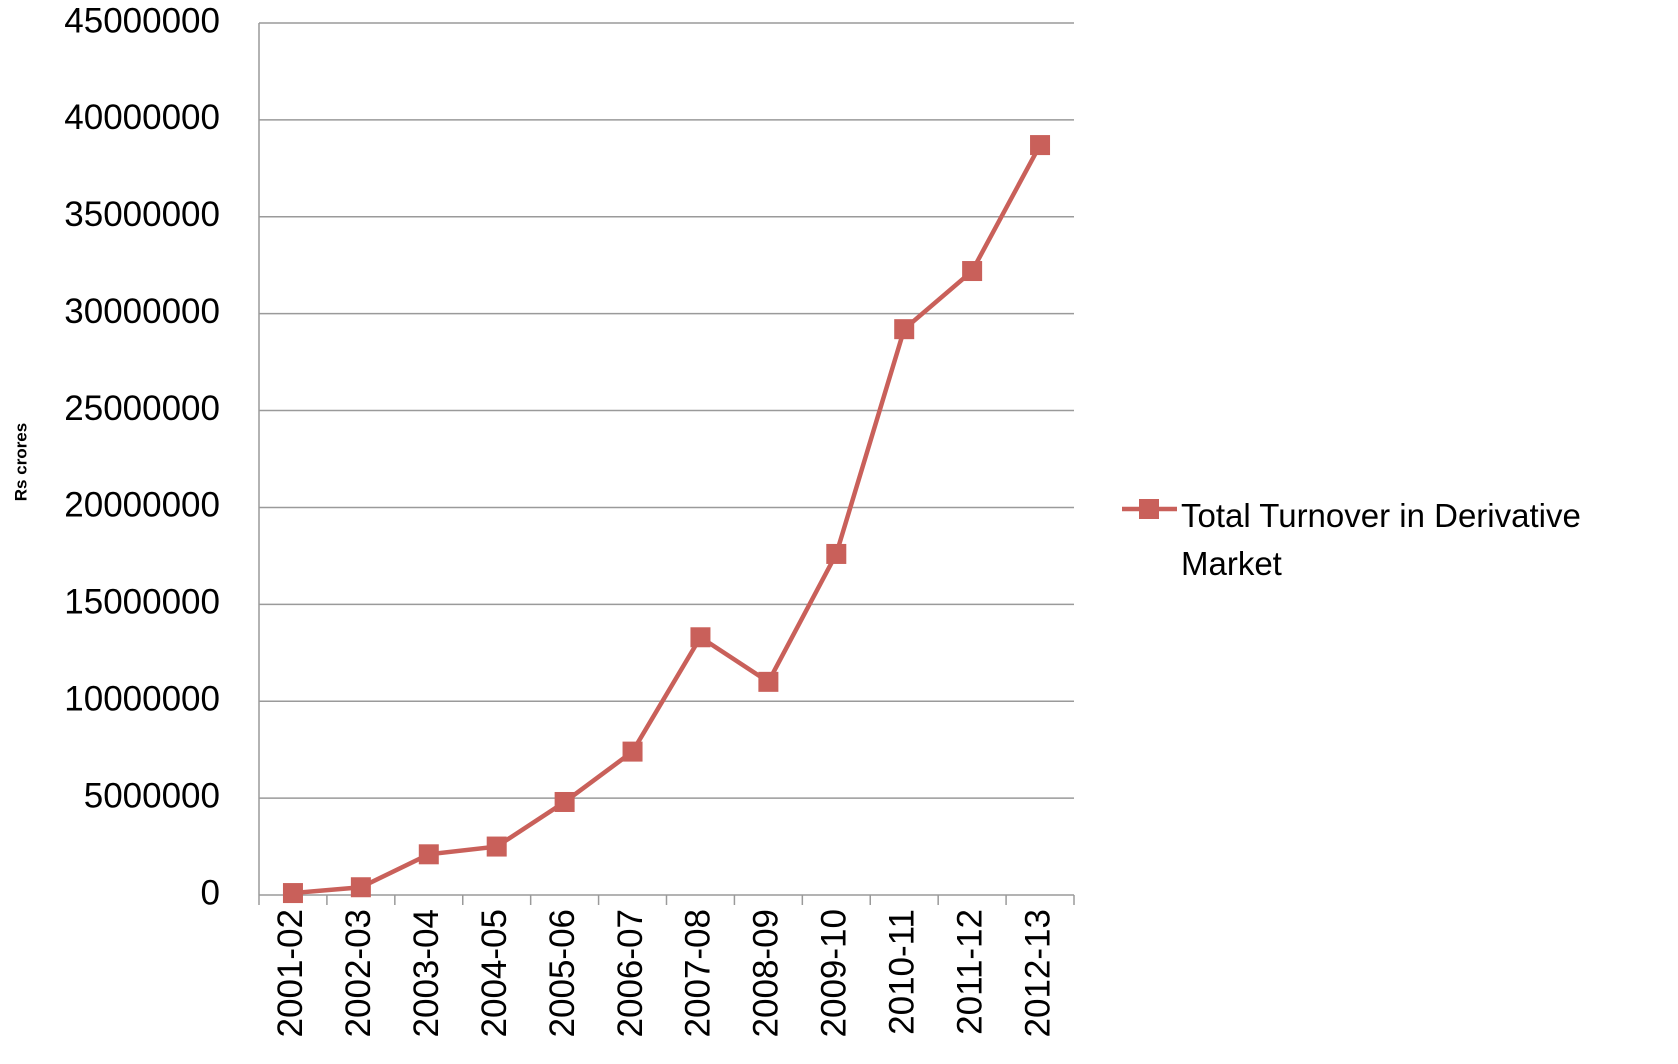 This screenshot has width=1678, height=1064. What do you see at coordinates (698, 973) in the screenshot?
I see `x-tick-label: 2007-08` at bounding box center [698, 973].